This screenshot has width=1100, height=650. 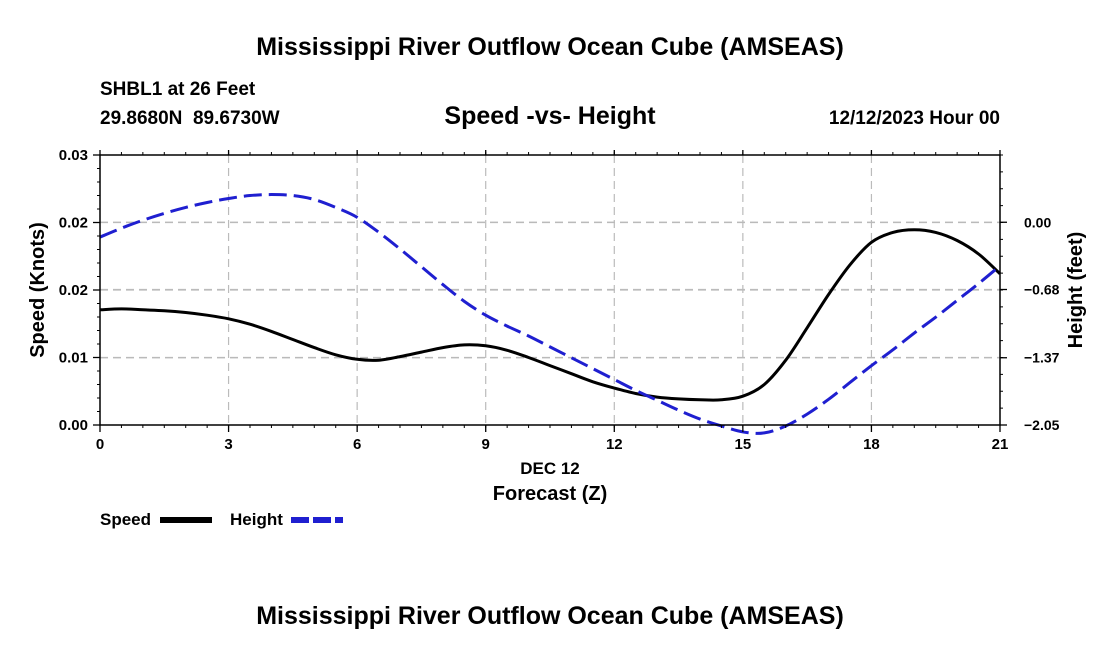 What do you see at coordinates (256, 519) in the screenshot?
I see `legend-height-label: Height` at bounding box center [256, 519].